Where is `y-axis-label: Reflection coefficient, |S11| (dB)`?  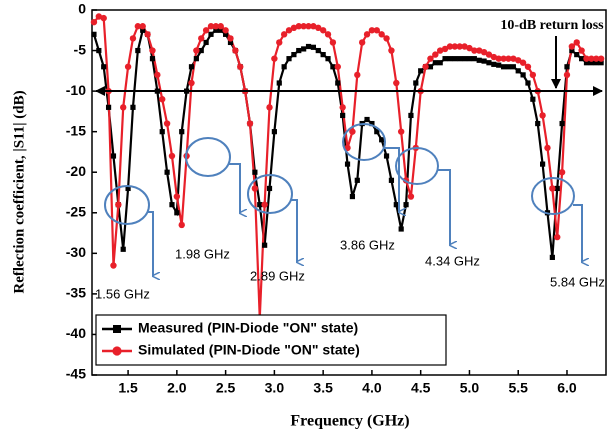
y-axis-label: Reflection coefficient, |S11| (dB) is located at coordinates (19, 191).